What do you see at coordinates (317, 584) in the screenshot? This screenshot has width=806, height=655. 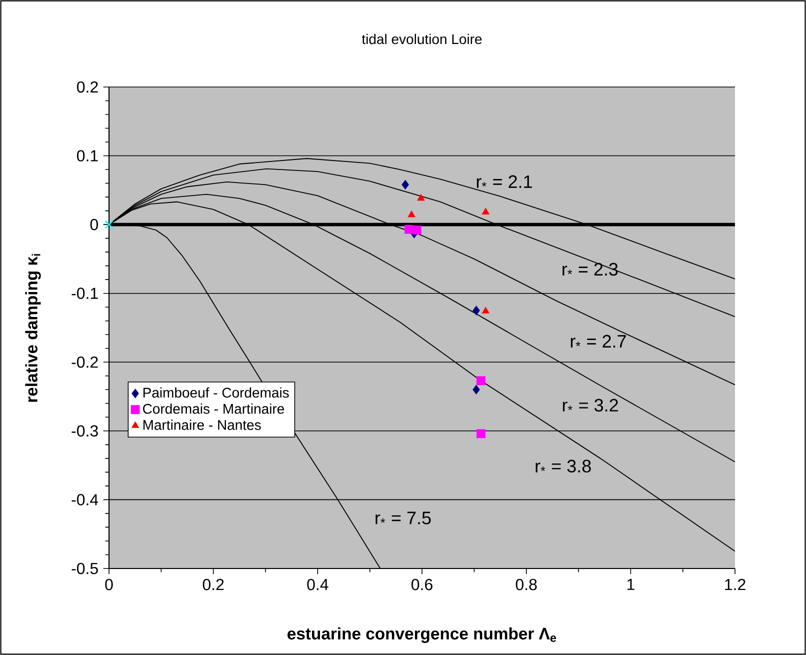 I see `x-tick-label: 0.4` at bounding box center [317, 584].